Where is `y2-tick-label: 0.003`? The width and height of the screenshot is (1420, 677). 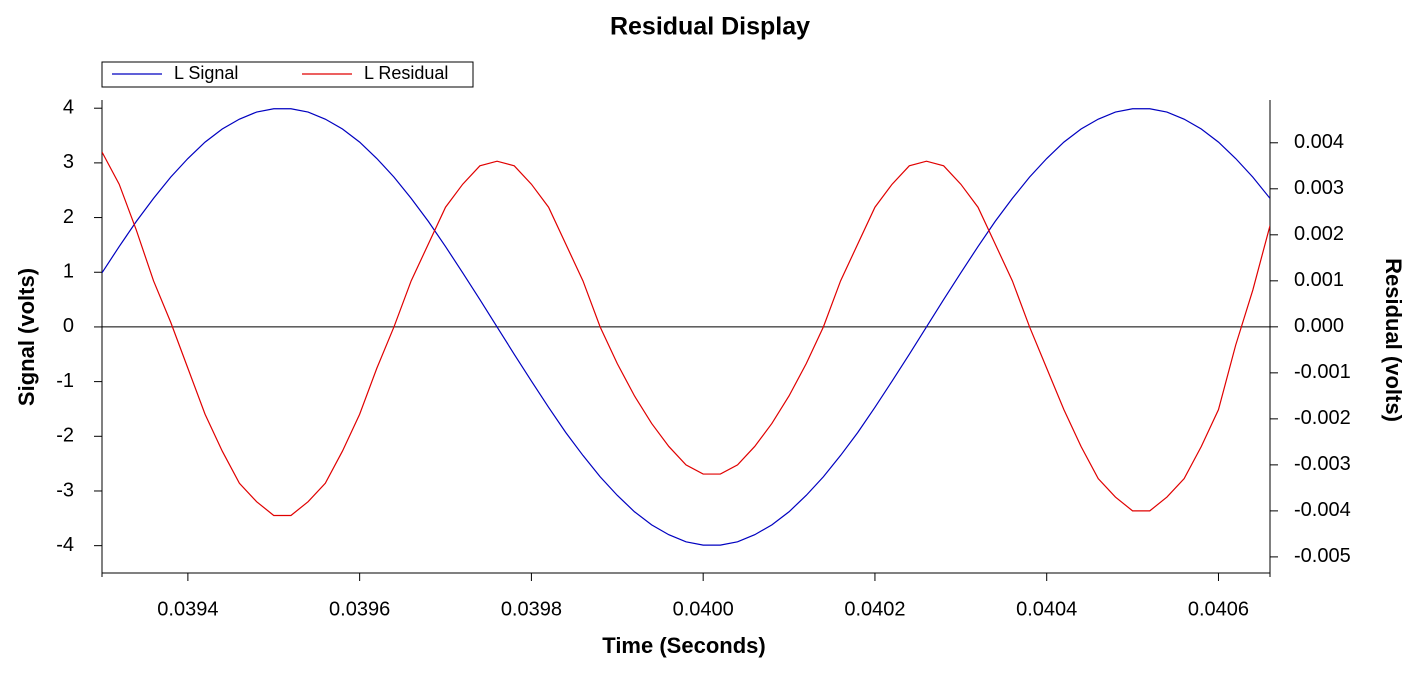 y2-tick-label: 0.003 is located at coordinates (1319, 188).